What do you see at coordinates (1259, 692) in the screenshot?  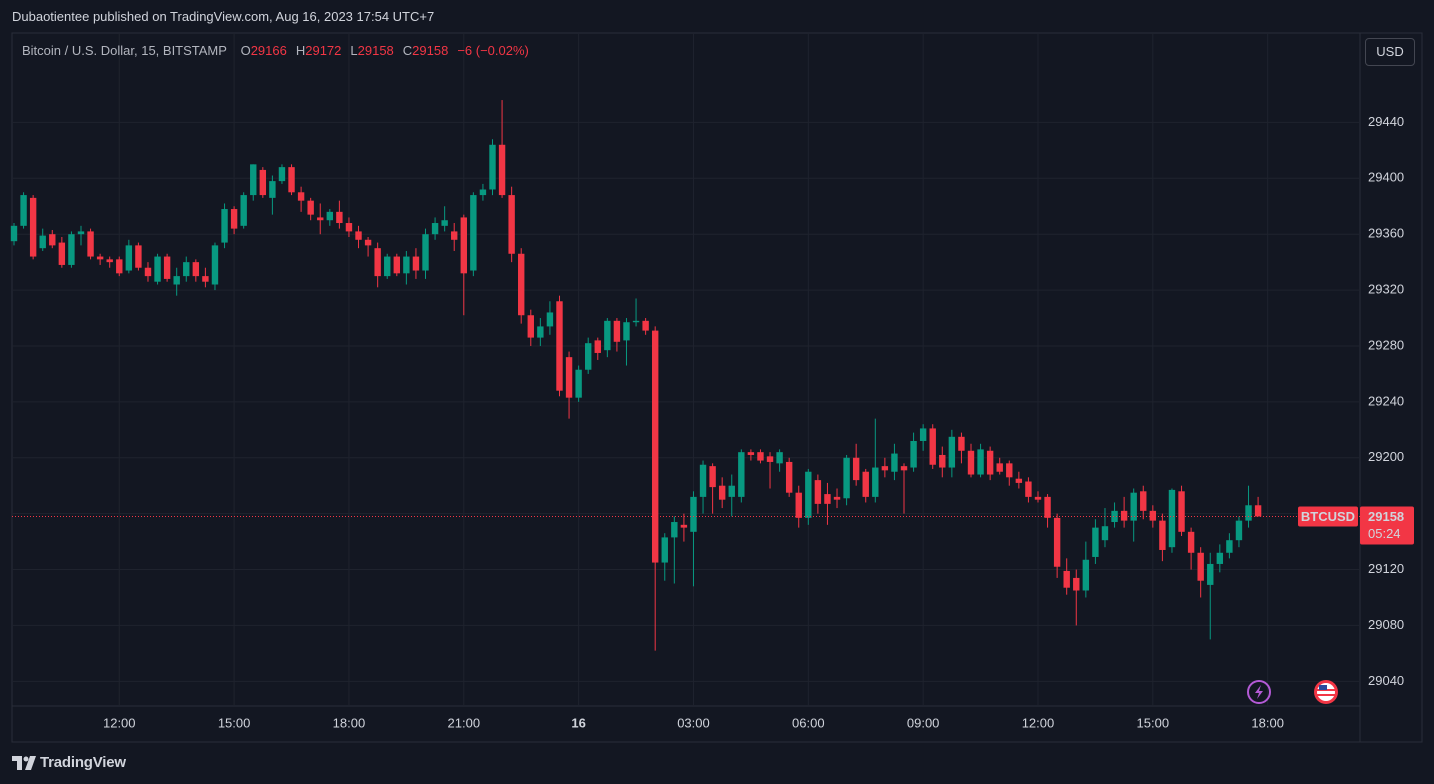 I see `lightning-icon` at bounding box center [1259, 692].